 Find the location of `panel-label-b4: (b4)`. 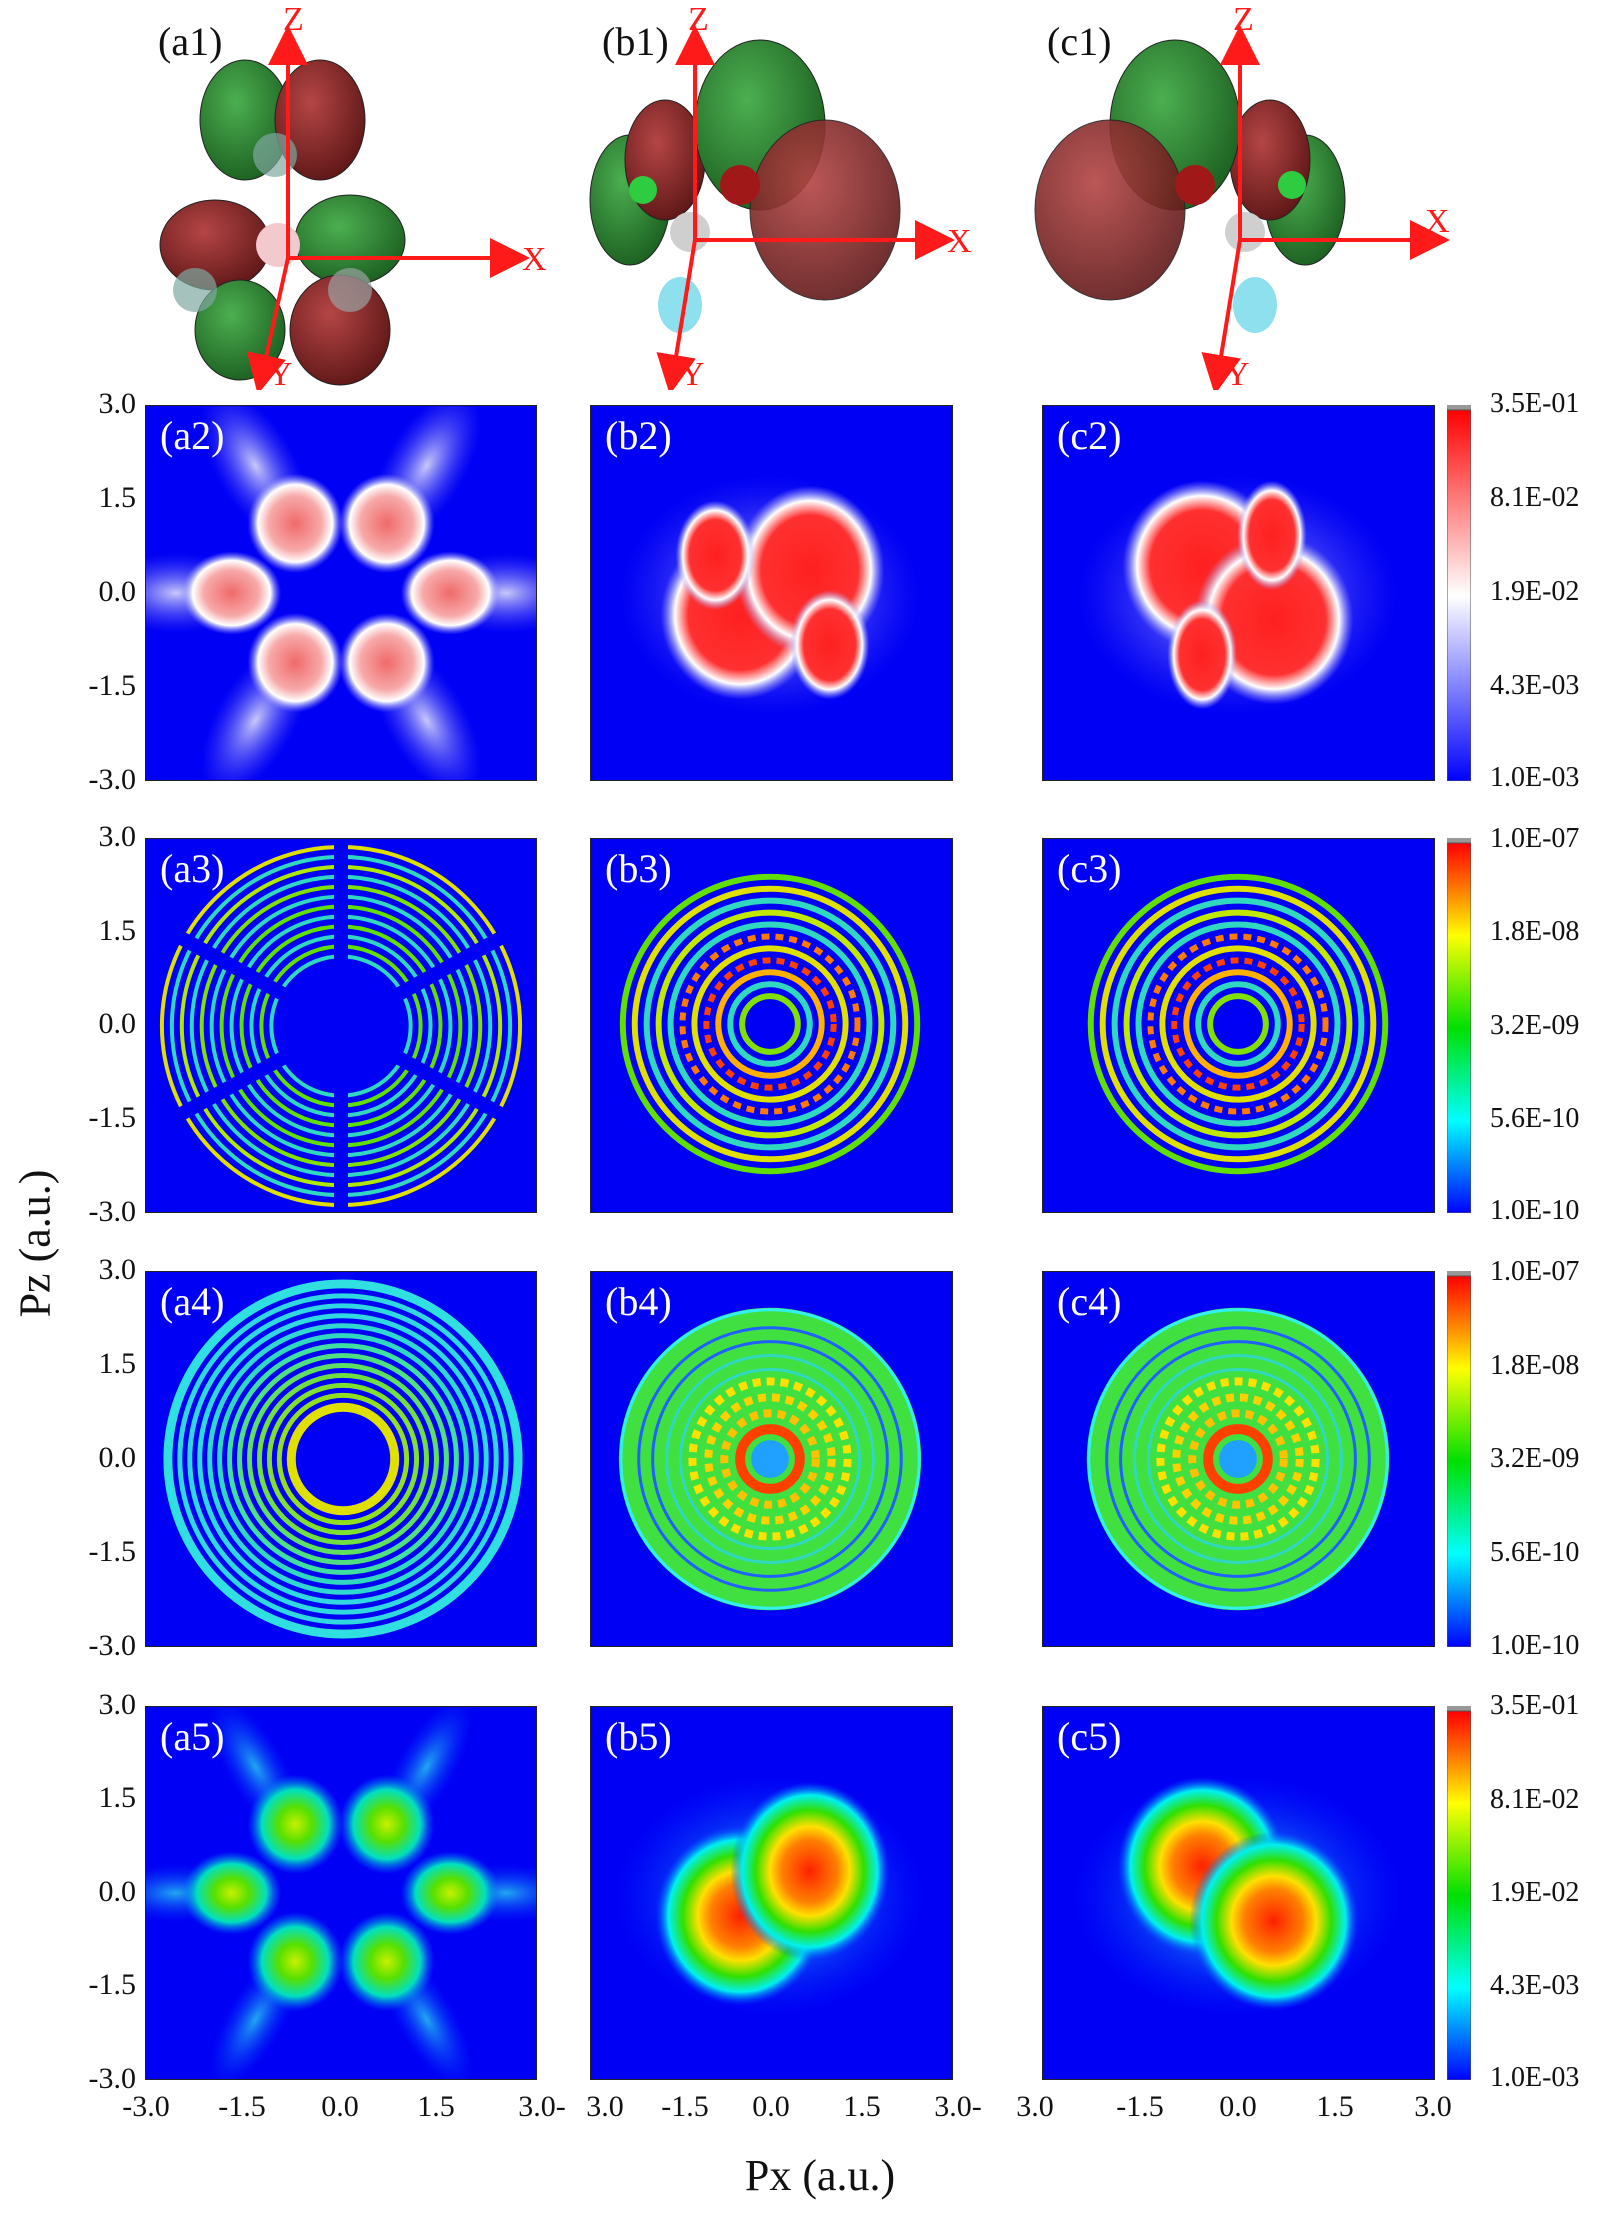

panel-label-b4: (b4) is located at coordinates (638, 1301).